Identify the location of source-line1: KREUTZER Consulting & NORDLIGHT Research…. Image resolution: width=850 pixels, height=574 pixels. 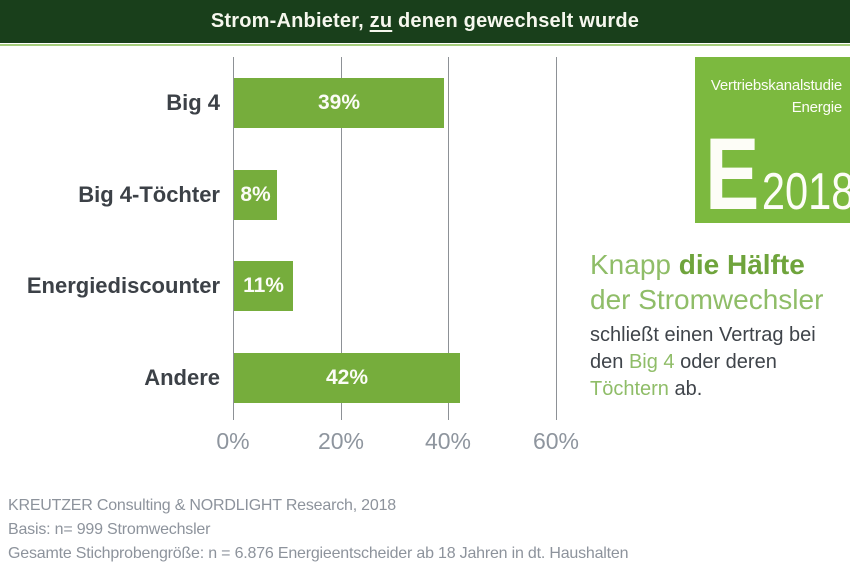
(202, 505).